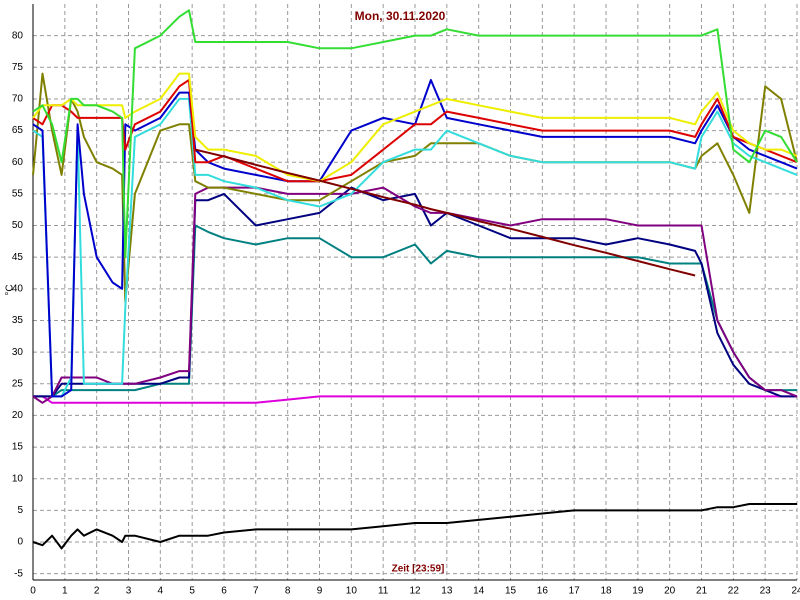  I want to click on y-tick-label: 70, so click(18, 99).